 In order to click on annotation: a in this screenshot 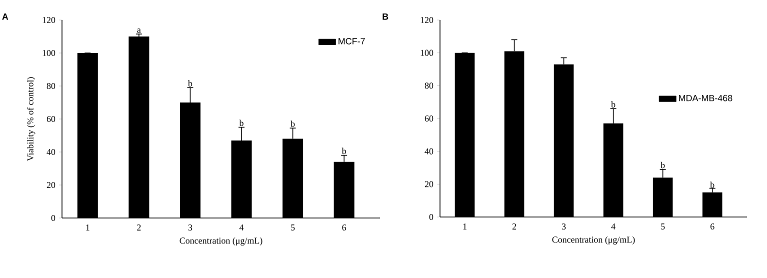, I will do `click(139, 30)`.